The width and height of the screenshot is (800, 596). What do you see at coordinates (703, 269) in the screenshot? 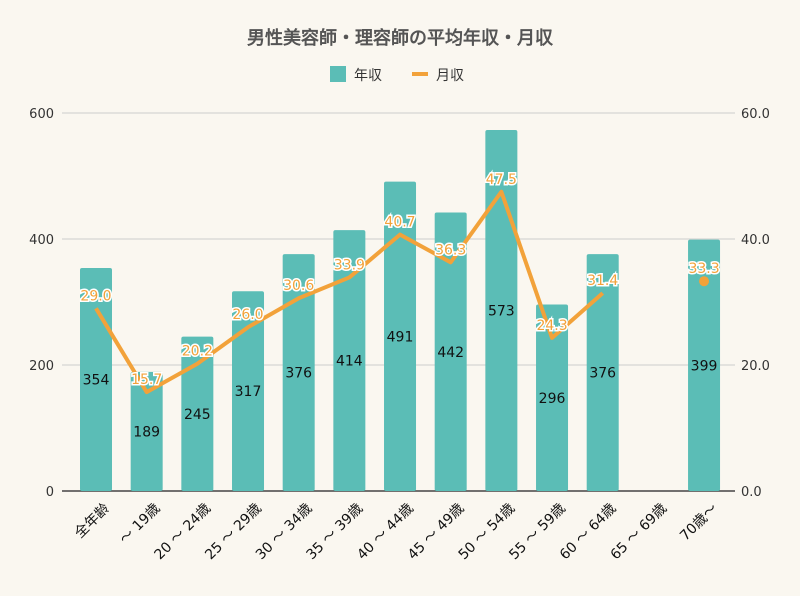
I see `line-value-label: 33.3` at bounding box center [703, 269].